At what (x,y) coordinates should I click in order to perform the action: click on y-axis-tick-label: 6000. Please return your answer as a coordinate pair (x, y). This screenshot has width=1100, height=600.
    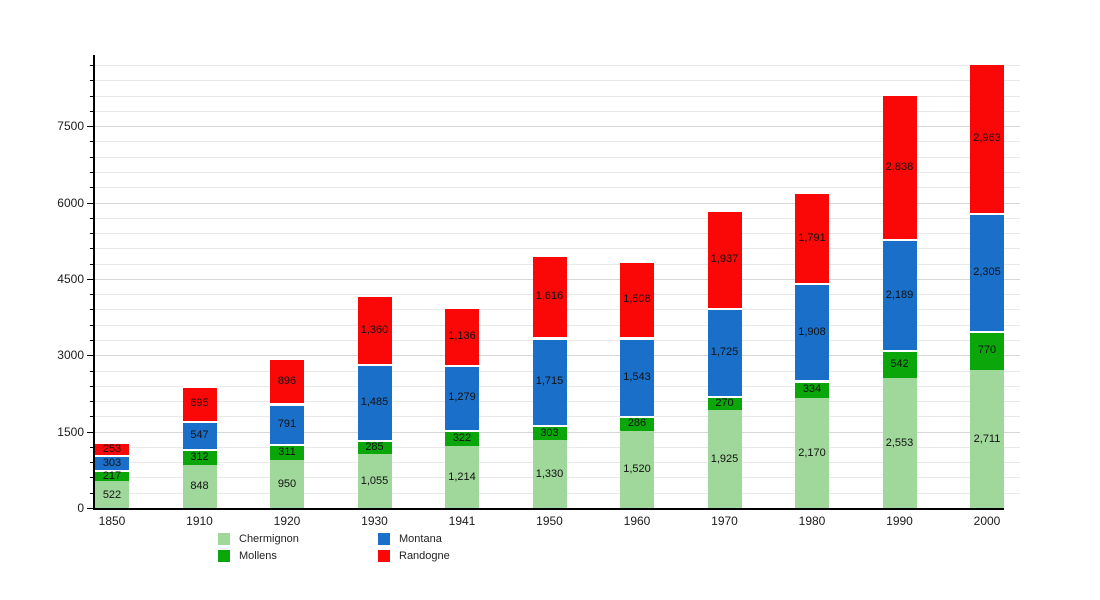
    Looking at the image, I should click on (70, 202).